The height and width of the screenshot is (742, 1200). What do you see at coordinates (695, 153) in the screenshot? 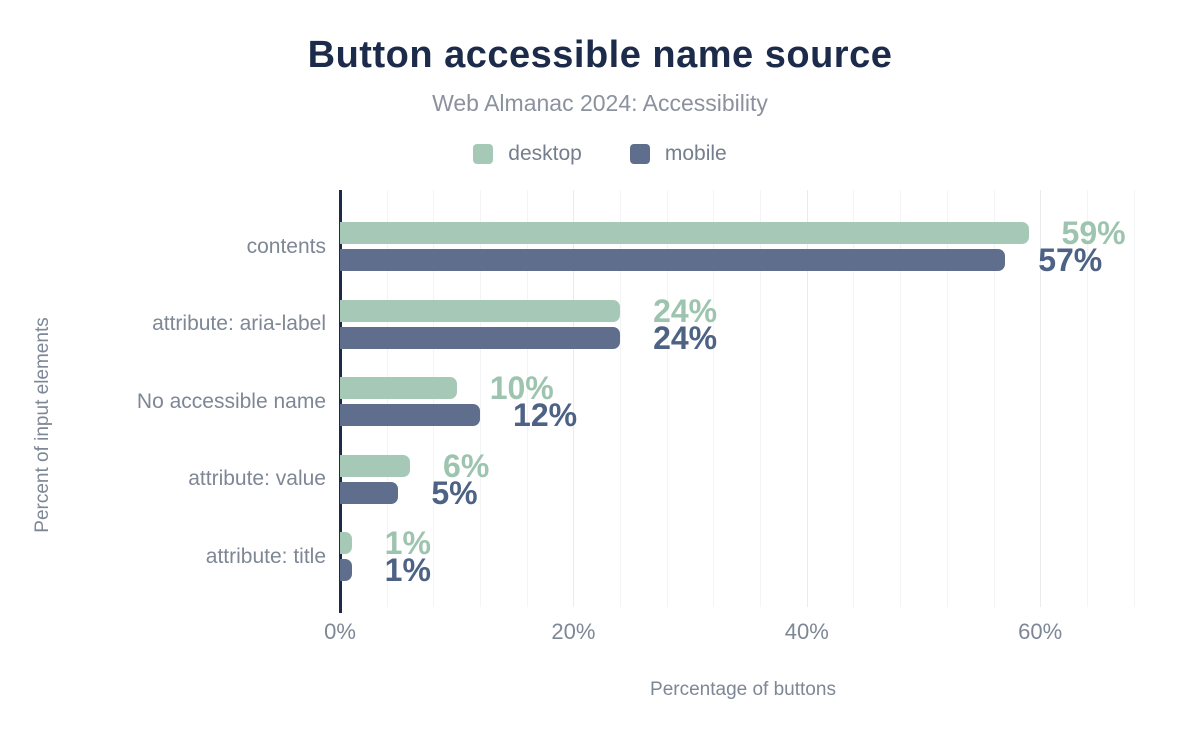
I see `legend-label-mobile: mobile` at bounding box center [695, 153].